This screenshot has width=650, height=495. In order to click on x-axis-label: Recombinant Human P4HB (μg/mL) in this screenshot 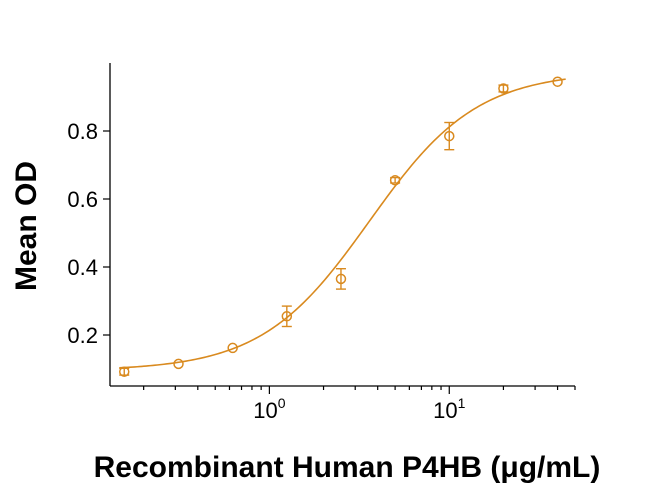, I will do `click(347, 467)`.